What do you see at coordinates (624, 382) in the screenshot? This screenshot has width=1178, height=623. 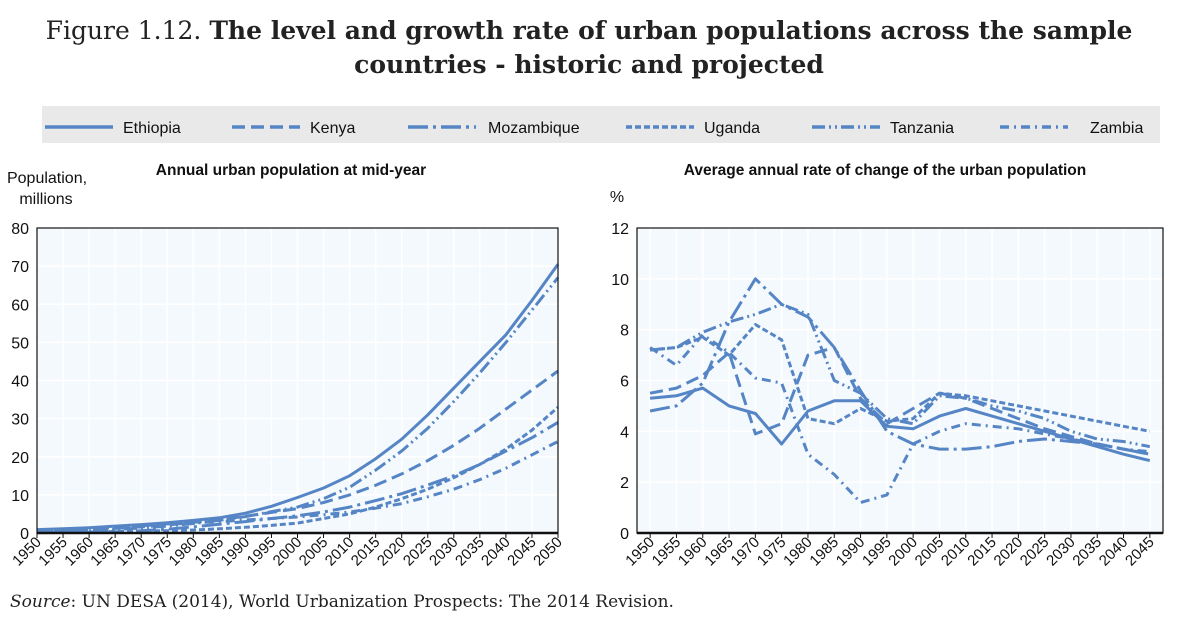 I see `rate-chart-ytick-label: 6` at bounding box center [624, 382].